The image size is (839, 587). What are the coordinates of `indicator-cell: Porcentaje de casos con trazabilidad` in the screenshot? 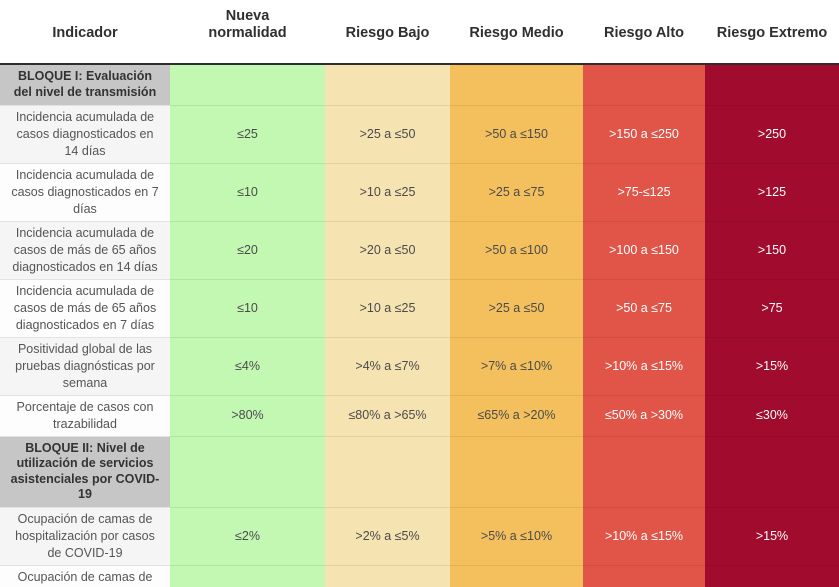 It's located at (85, 415).